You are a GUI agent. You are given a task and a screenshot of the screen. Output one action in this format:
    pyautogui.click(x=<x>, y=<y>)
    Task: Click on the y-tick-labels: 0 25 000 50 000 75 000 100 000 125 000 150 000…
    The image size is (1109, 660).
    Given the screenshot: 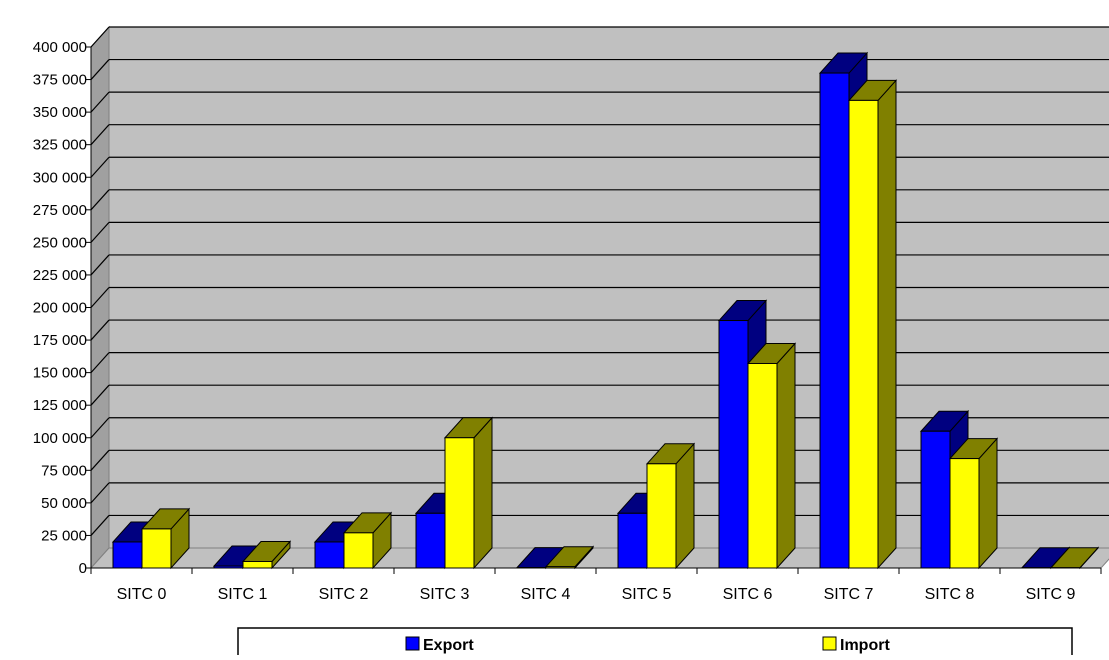 What is the action you would take?
    pyautogui.click(x=60, y=308)
    